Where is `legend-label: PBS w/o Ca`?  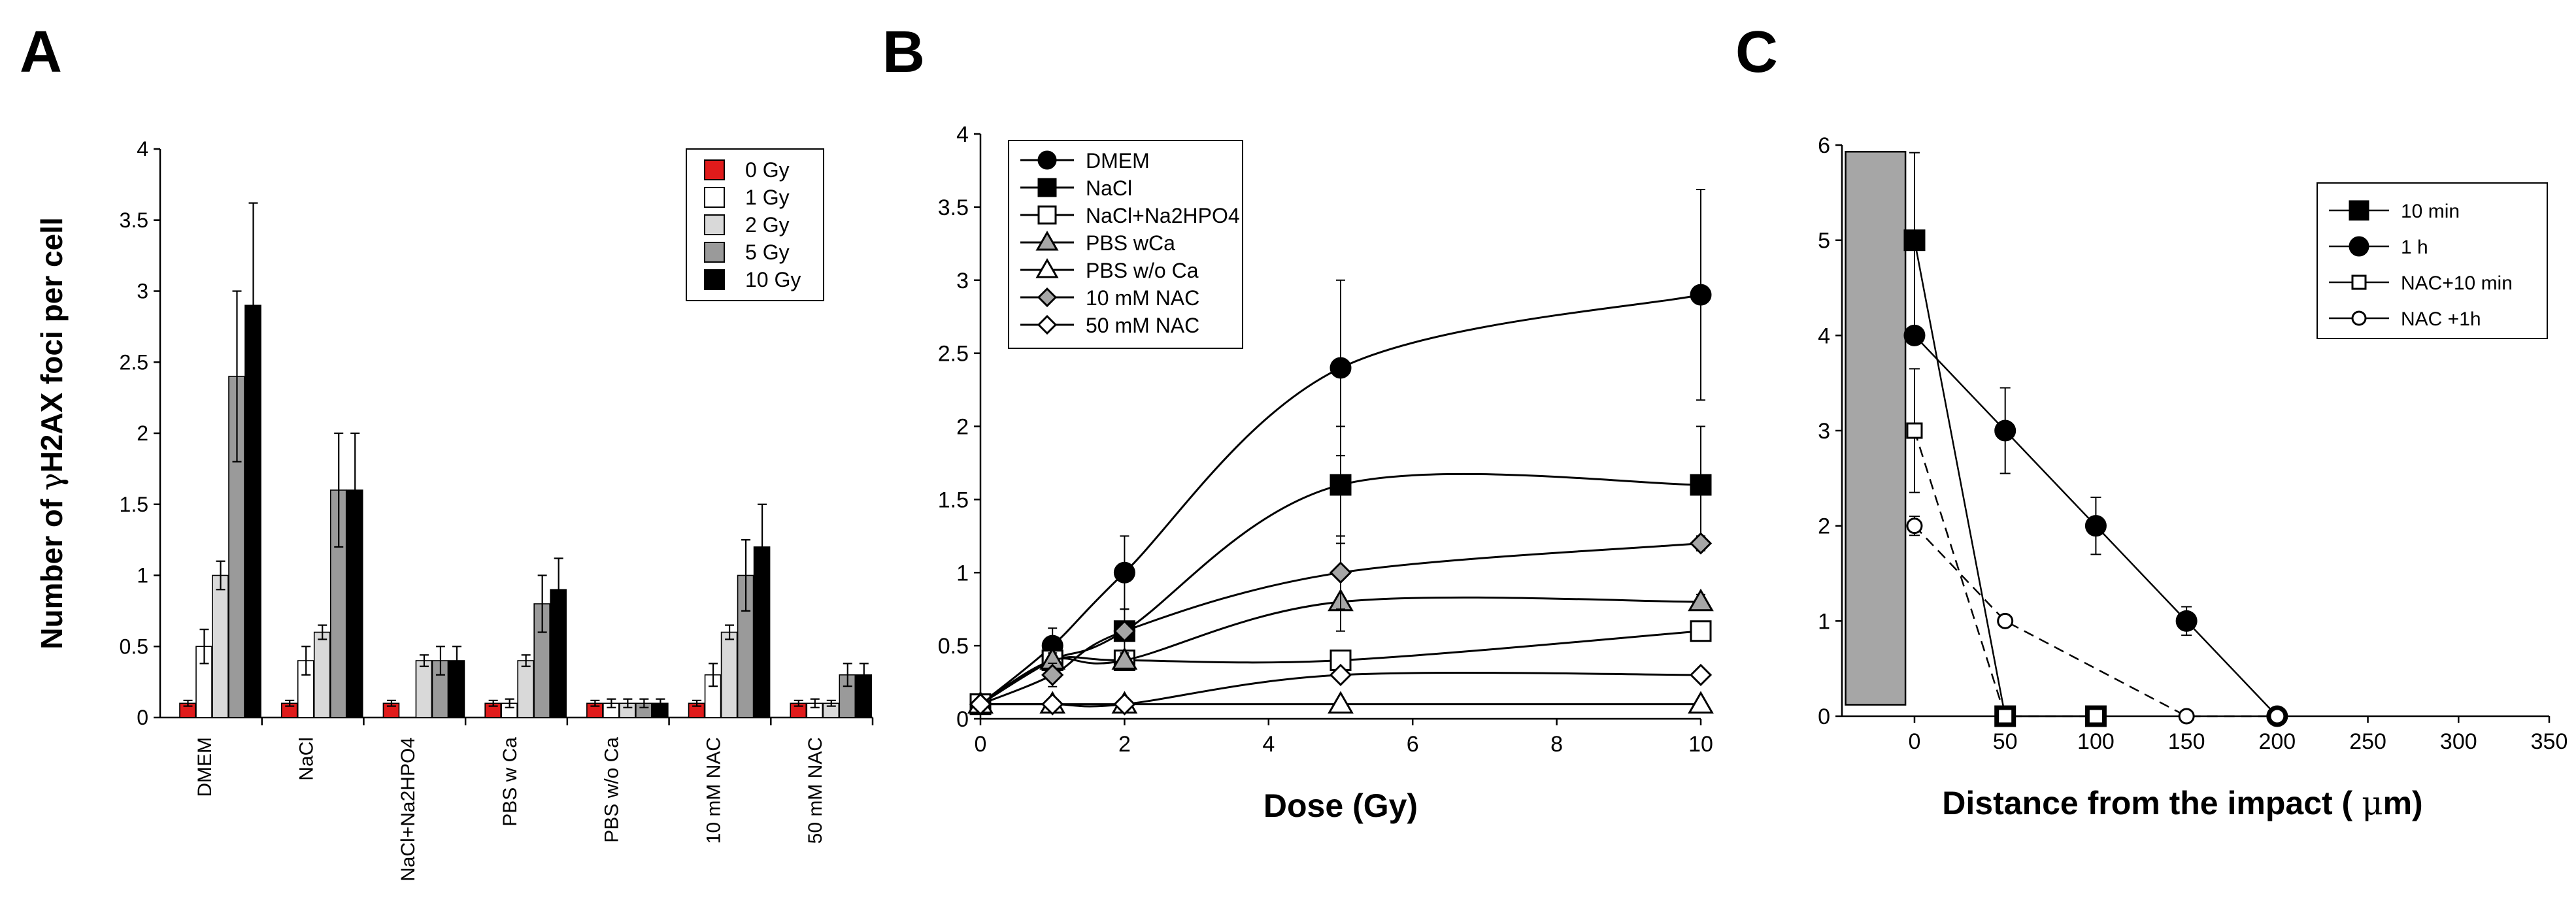 legend-label: PBS w/o Ca is located at coordinates (1143, 270).